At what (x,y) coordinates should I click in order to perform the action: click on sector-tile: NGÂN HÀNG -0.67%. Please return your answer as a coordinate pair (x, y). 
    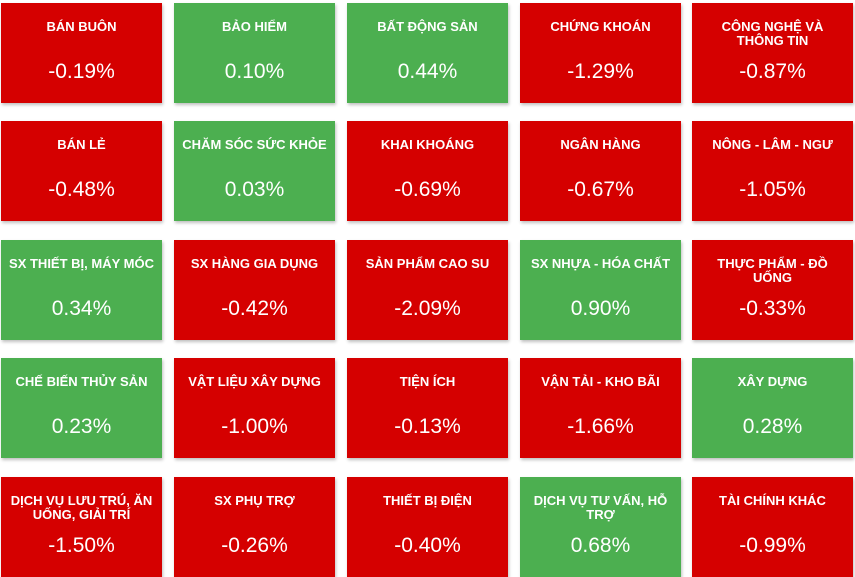
    Looking at the image, I should click on (600, 171).